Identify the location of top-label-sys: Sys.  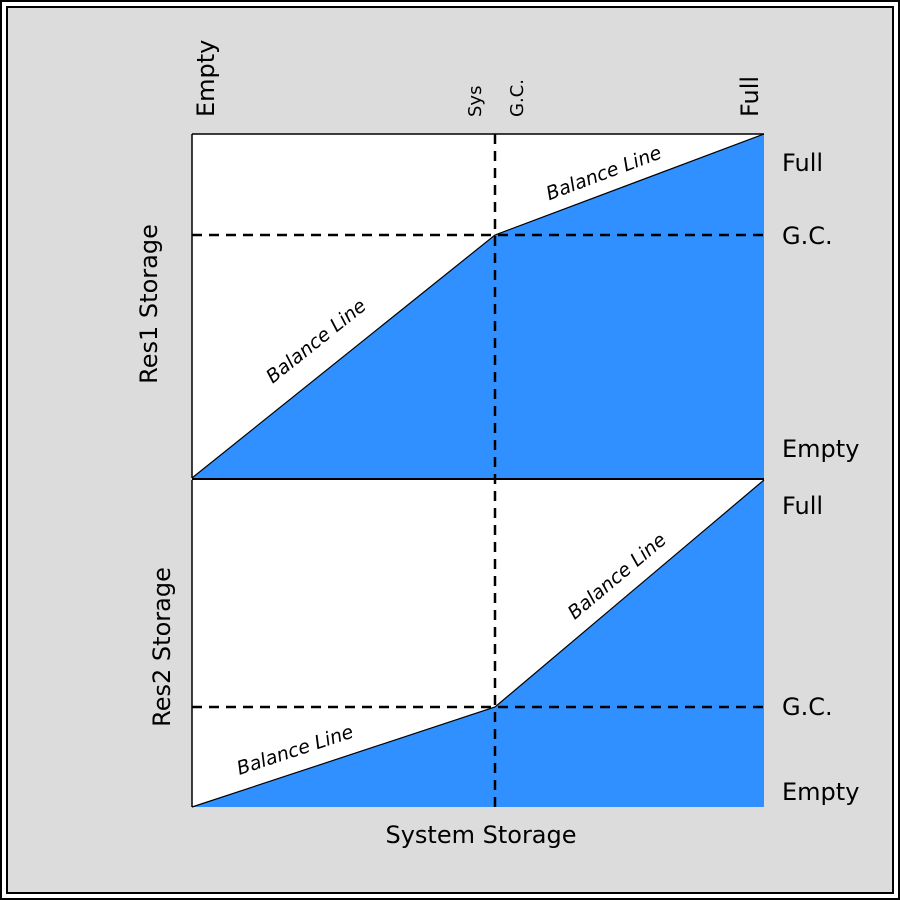
(475, 101).